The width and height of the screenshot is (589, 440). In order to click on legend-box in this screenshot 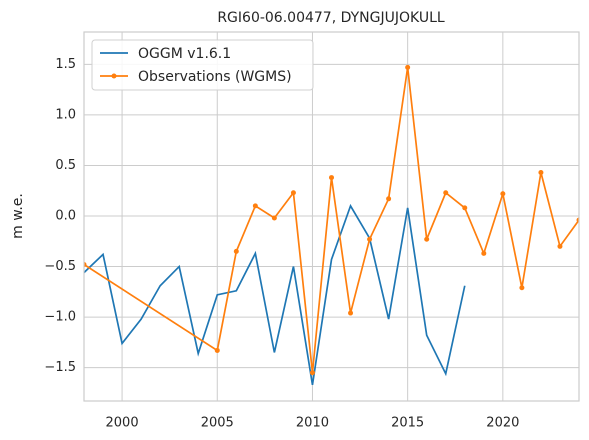, I will do `click(202, 65)`.